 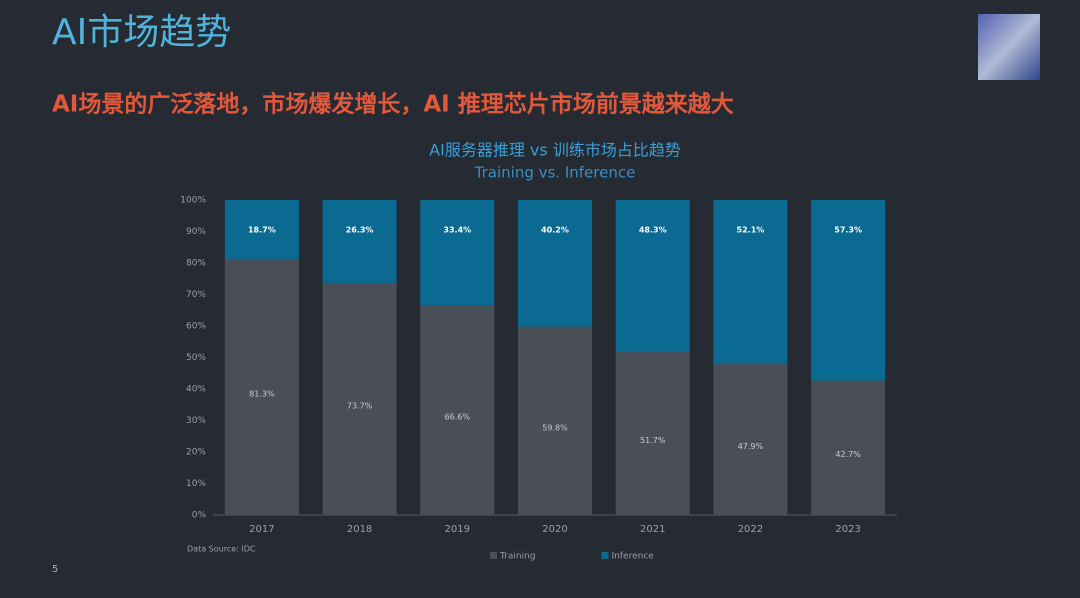 What do you see at coordinates (555, 230) in the screenshot?
I see `value-label: 40.2%` at bounding box center [555, 230].